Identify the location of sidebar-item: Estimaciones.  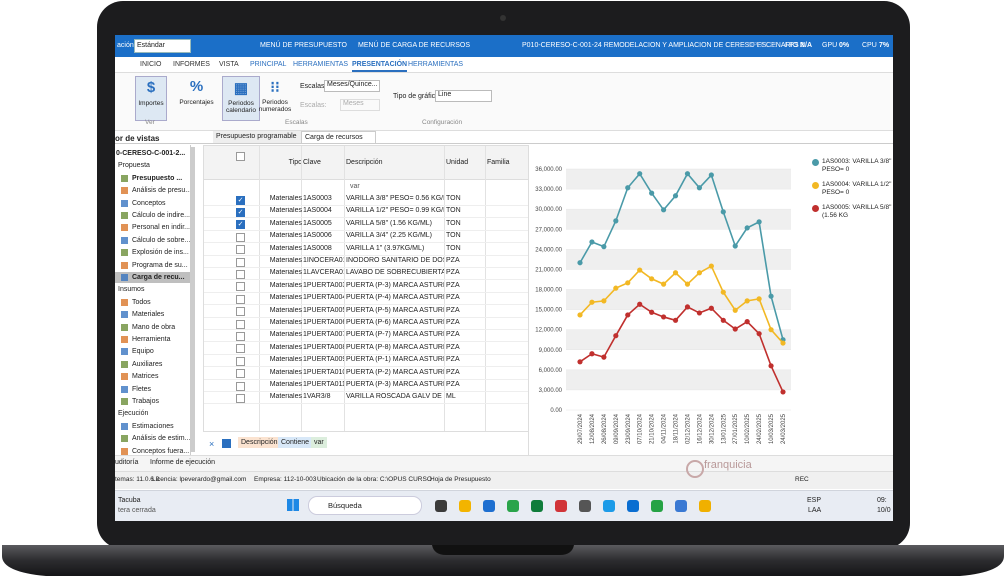
(153, 426).